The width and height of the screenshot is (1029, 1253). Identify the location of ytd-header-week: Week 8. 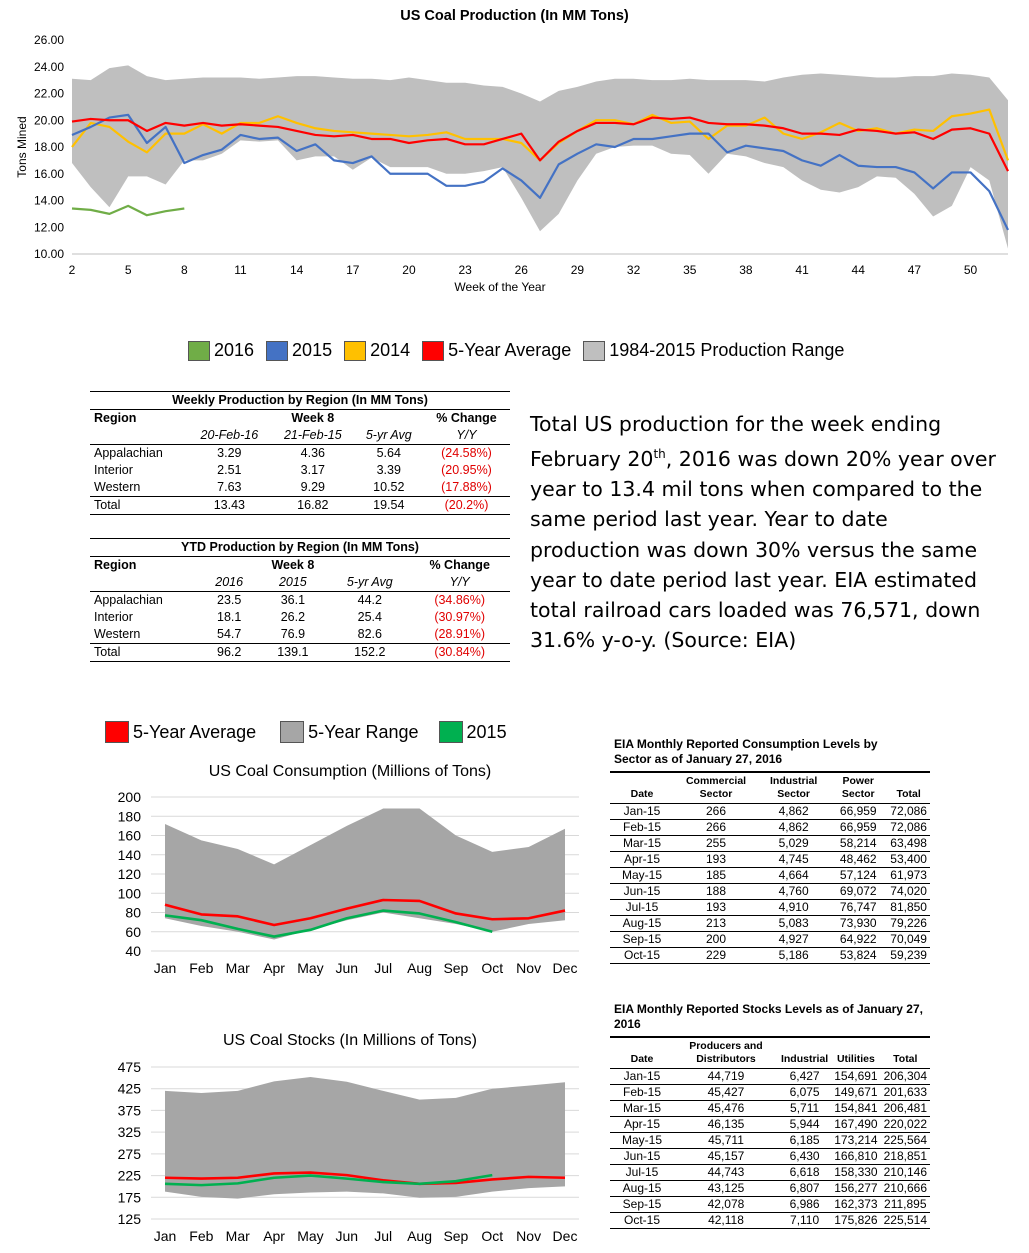
(293, 565).